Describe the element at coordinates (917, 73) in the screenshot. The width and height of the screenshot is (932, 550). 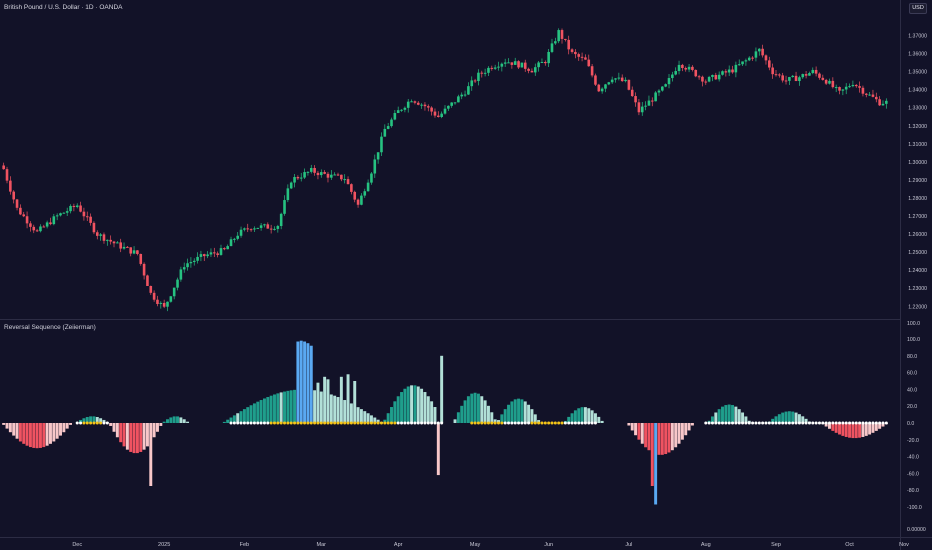
I see `price-tick-label: 1.35000` at that location.